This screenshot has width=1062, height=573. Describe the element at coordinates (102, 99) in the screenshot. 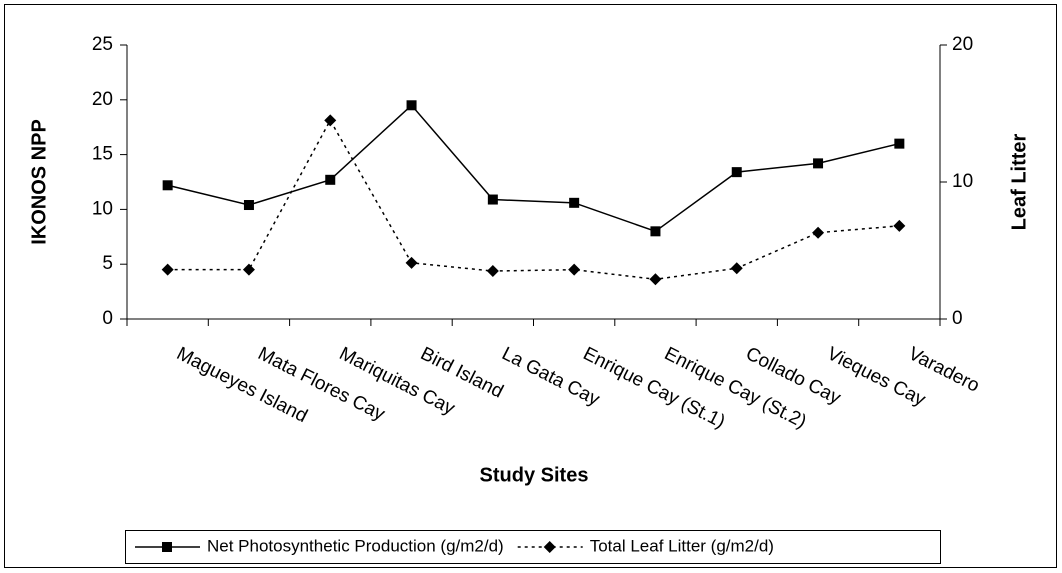

I see `y-tick-label: 20` at that location.